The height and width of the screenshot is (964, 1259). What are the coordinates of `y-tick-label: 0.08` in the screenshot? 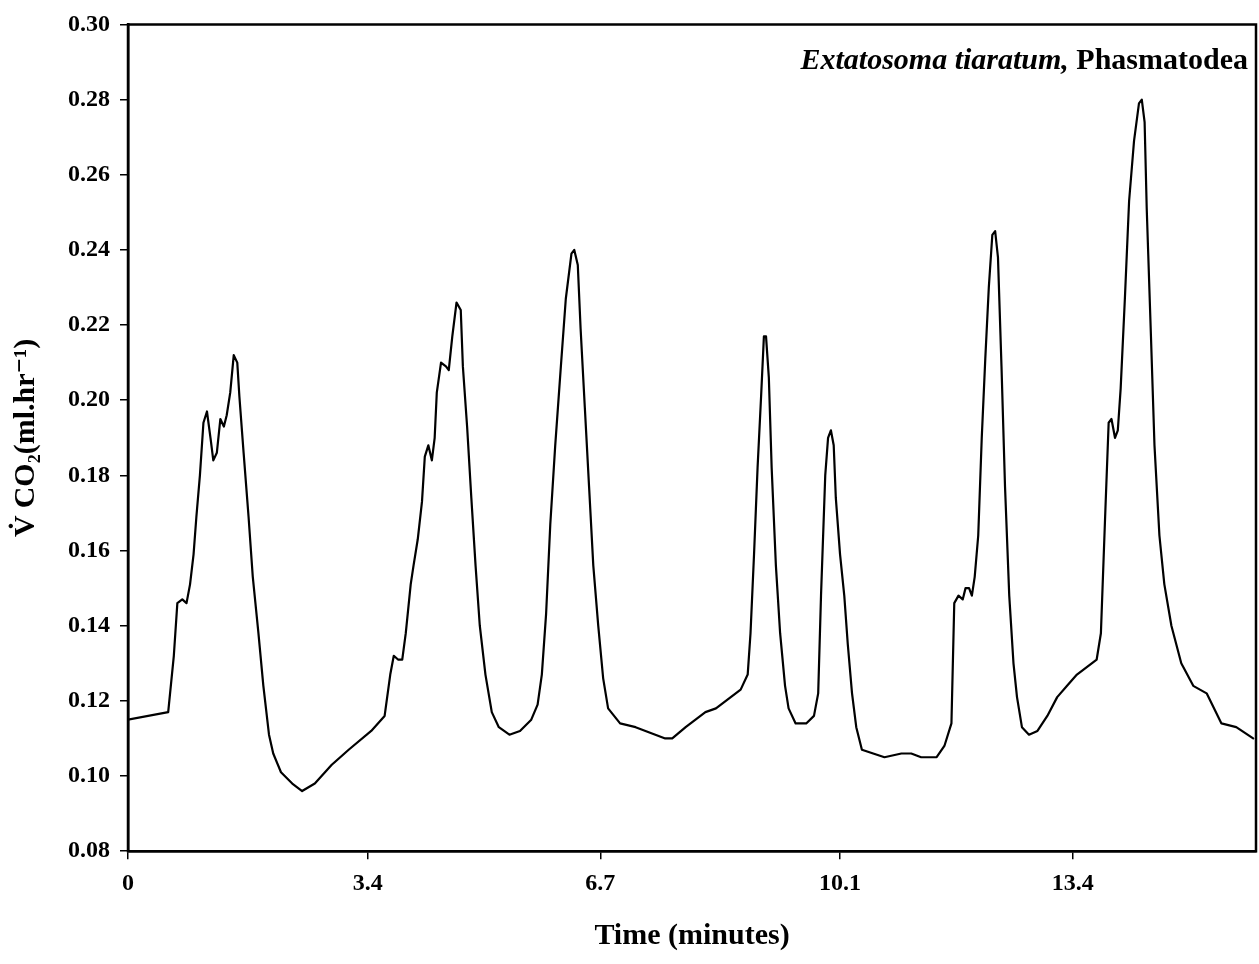 It's located at (89, 849).